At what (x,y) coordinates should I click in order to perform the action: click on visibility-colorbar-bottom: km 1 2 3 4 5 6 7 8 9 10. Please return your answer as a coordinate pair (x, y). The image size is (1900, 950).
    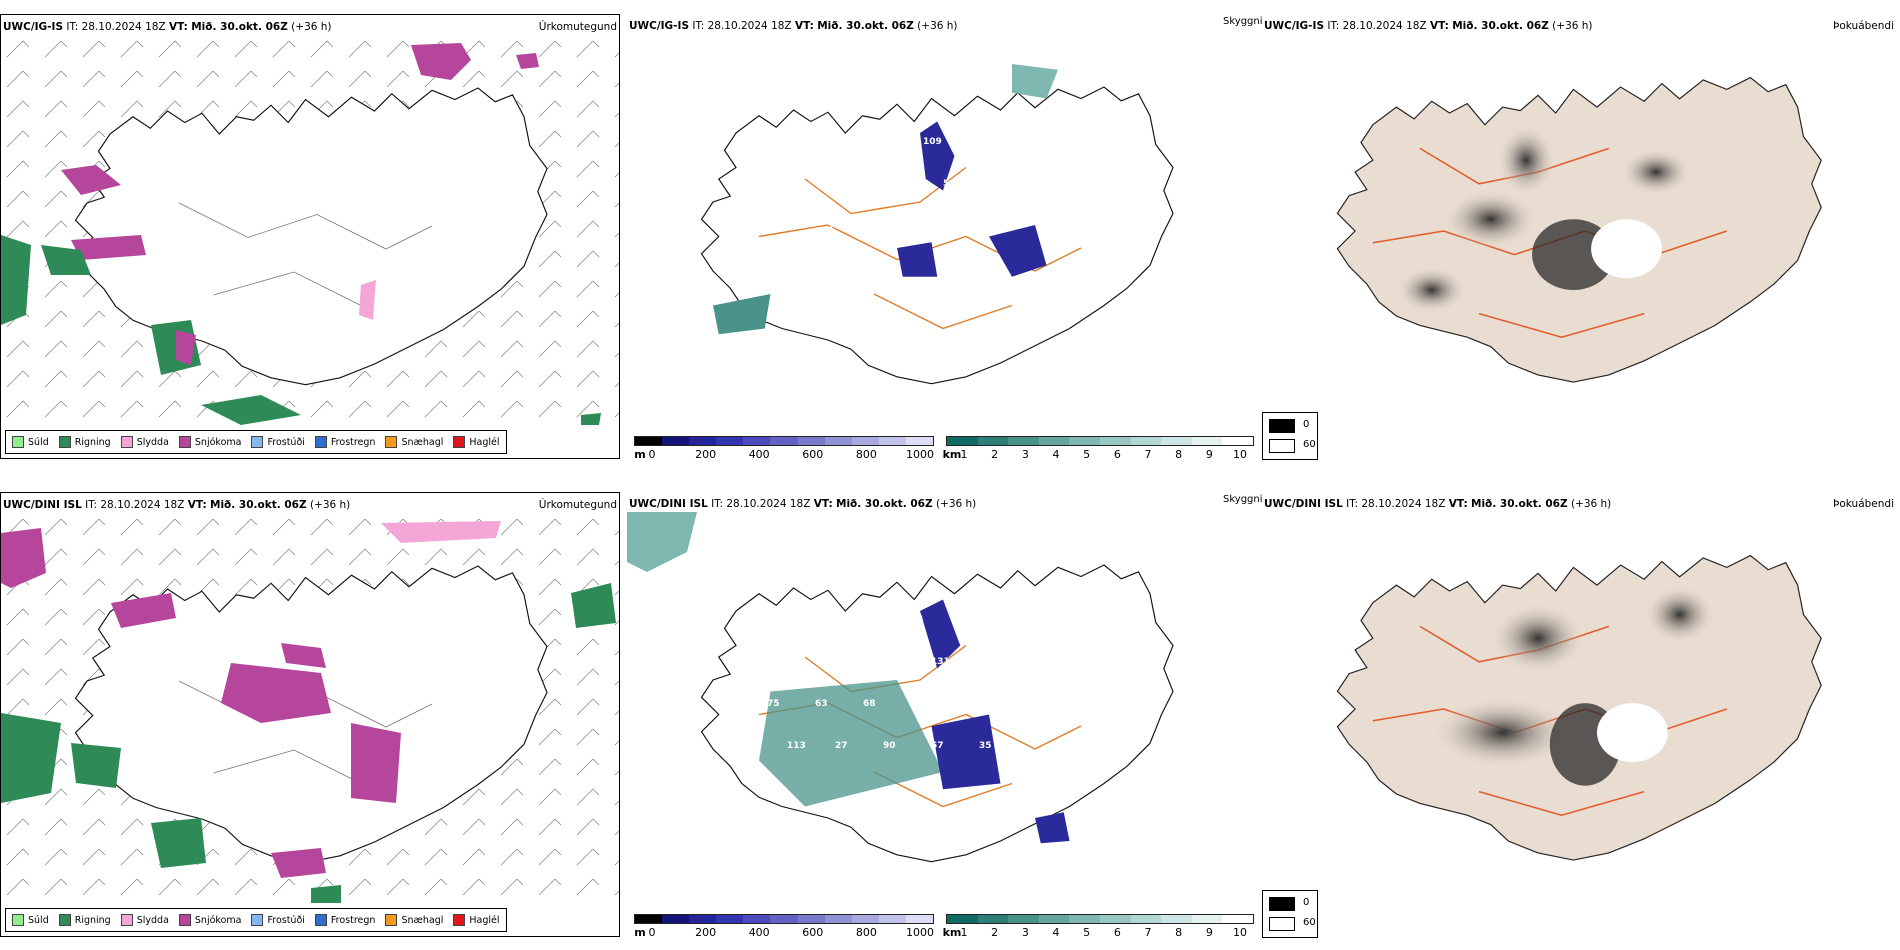
    Looking at the image, I should click on (1098, 927).